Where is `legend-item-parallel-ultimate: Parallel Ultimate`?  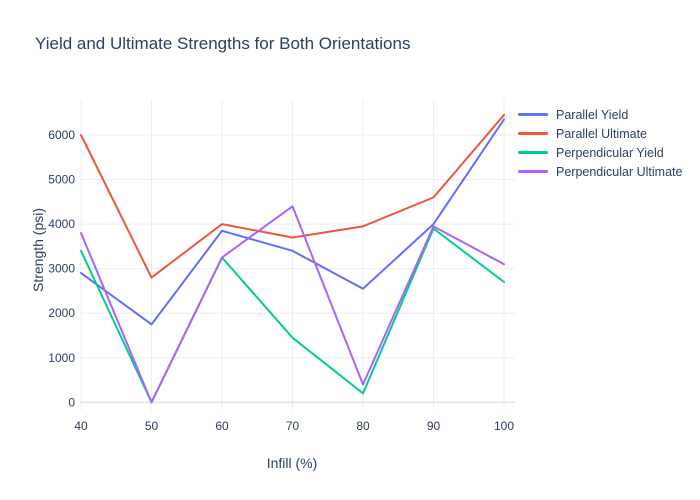
legend-item-parallel-ultimate: Parallel Ultimate is located at coordinates (600, 133).